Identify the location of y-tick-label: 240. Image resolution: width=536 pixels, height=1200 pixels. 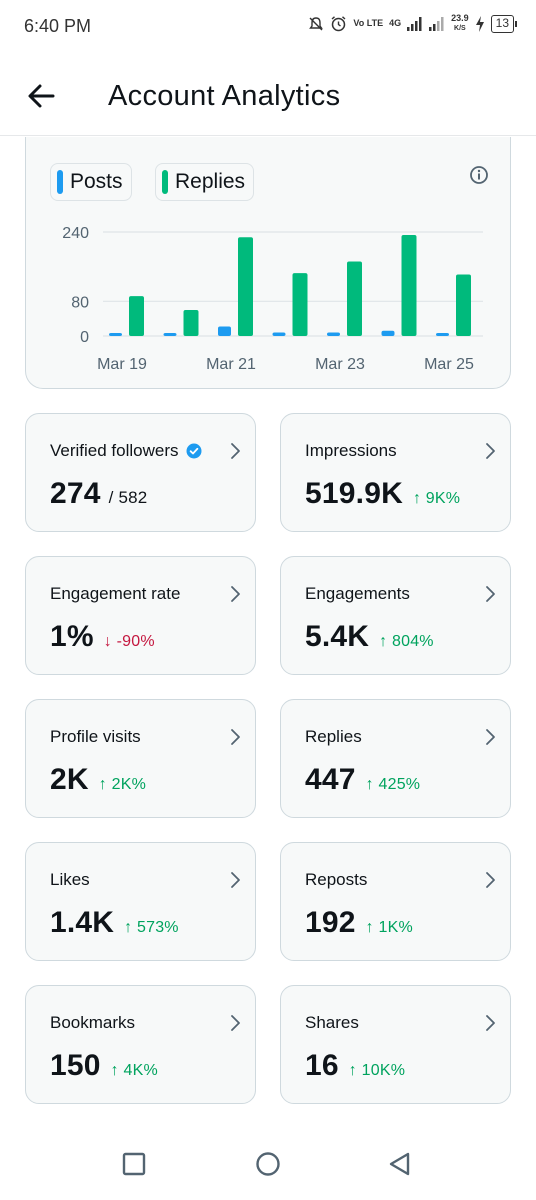
(75, 233).